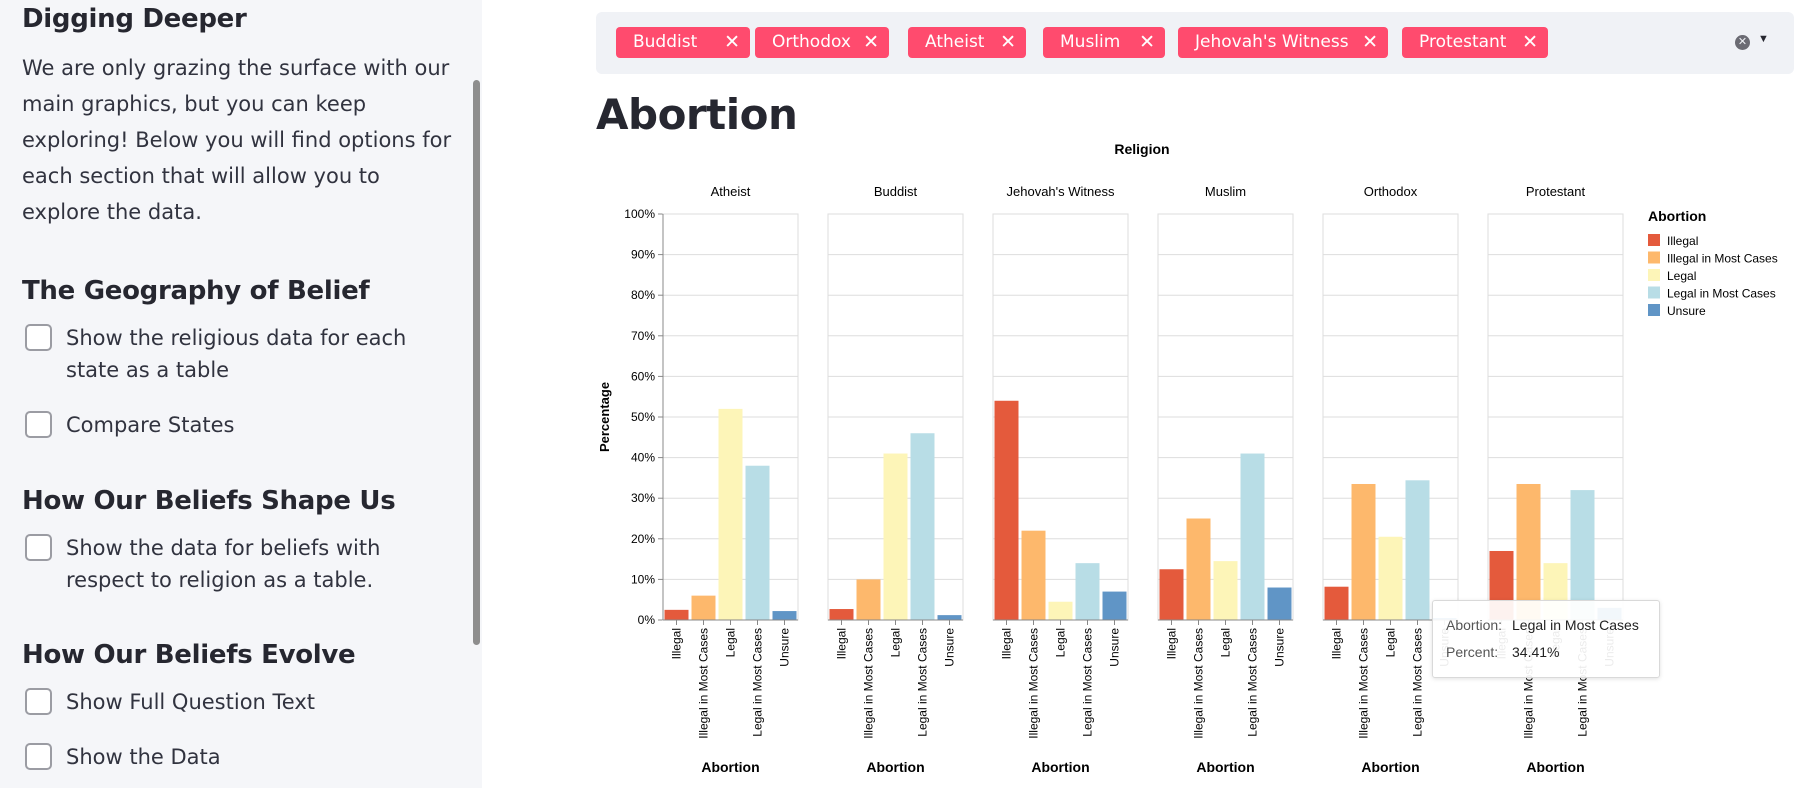 This screenshot has width=1807, height=788. I want to click on checkbox-label: Show the Data, so click(143, 757).